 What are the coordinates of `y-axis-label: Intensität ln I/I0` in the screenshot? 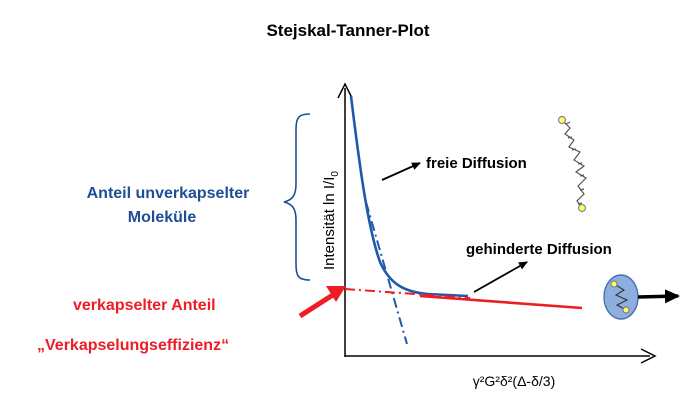 It's located at (331, 220).